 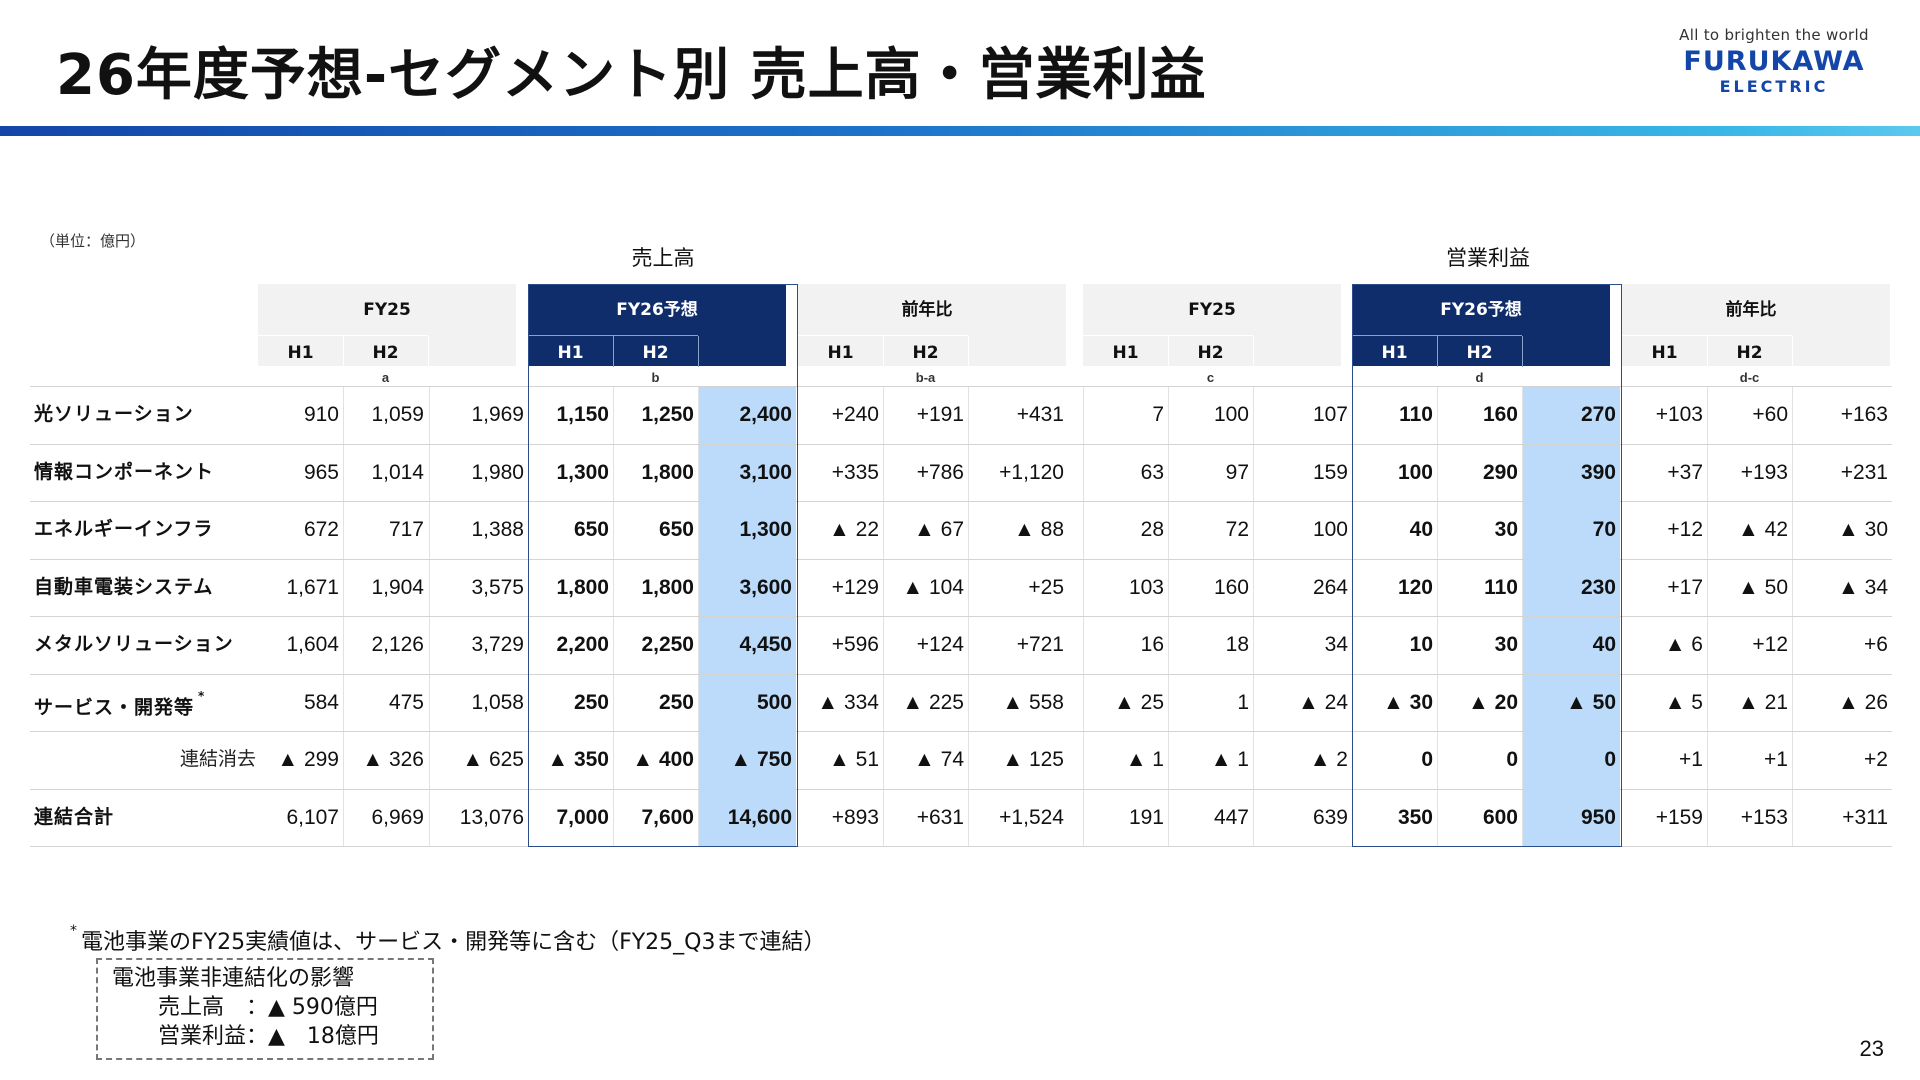 I want to click on table-cell: +1, so click(x=1776, y=759).